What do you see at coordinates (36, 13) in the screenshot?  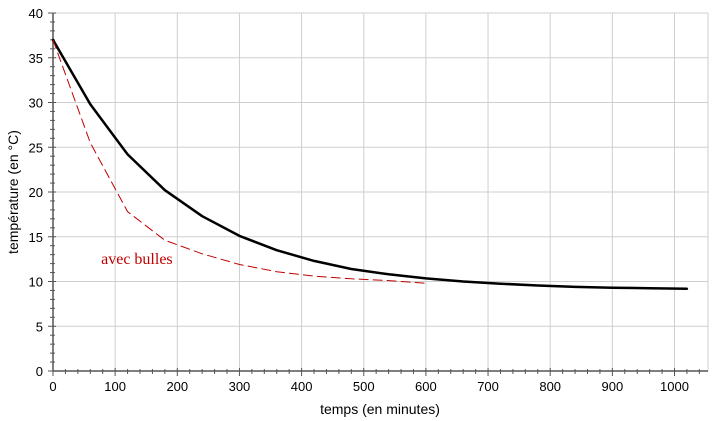 I see `y-tick-label: 40` at bounding box center [36, 13].